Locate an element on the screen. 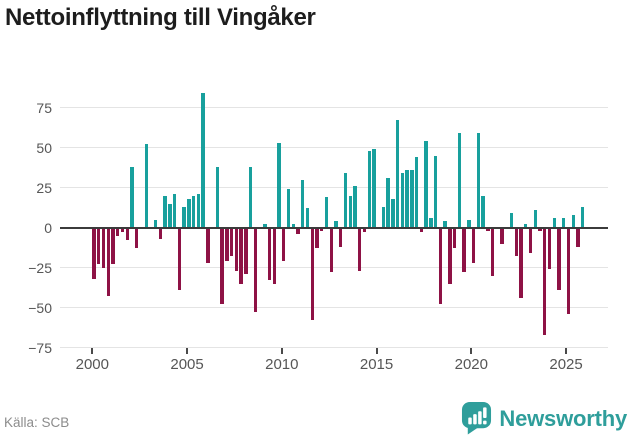 The image size is (631, 439). x-axis-tick-label: 2025 is located at coordinates (566, 364).